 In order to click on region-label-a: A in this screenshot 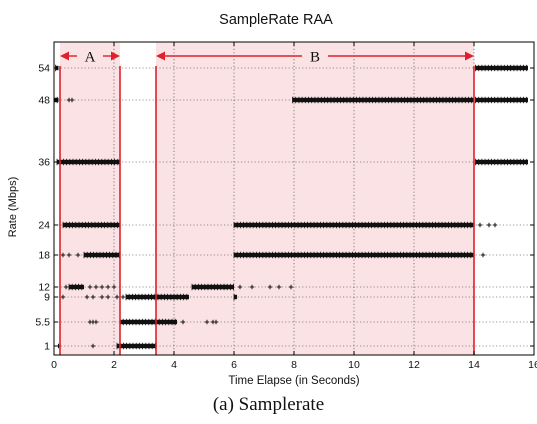, I will do `click(90, 58)`.